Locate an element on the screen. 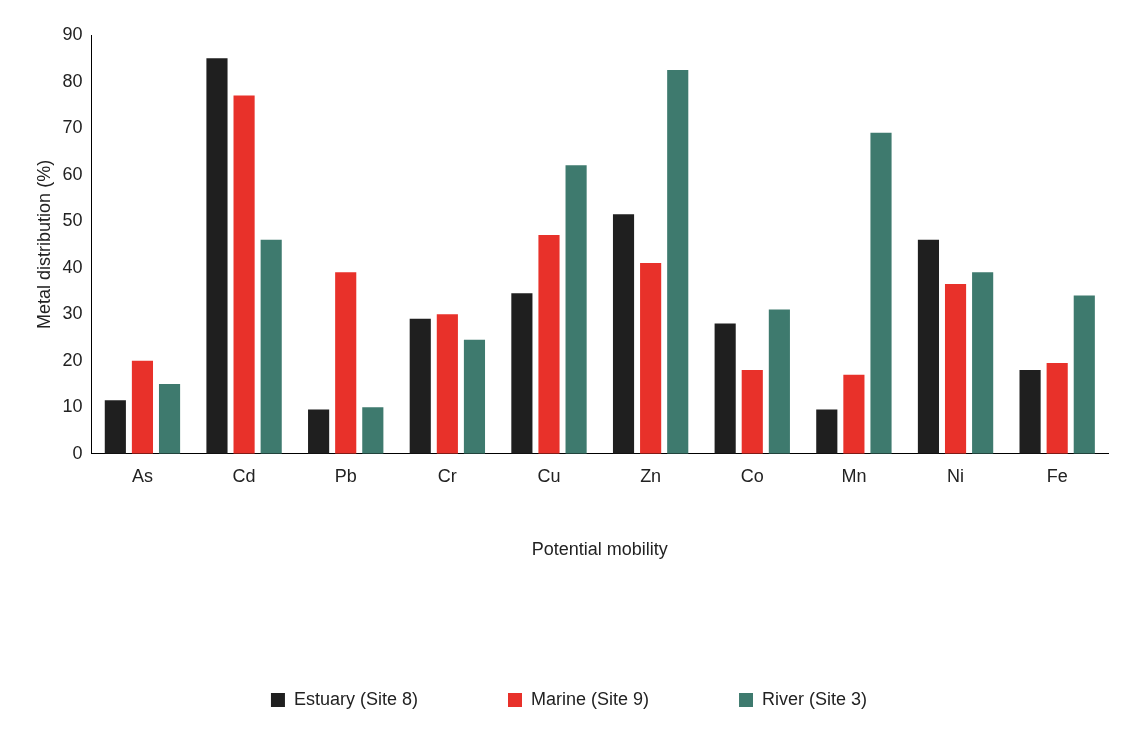 Image resolution: width=1128 pixels, height=739 pixels. x-tick-label: Mn is located at coordinates (854, 475).